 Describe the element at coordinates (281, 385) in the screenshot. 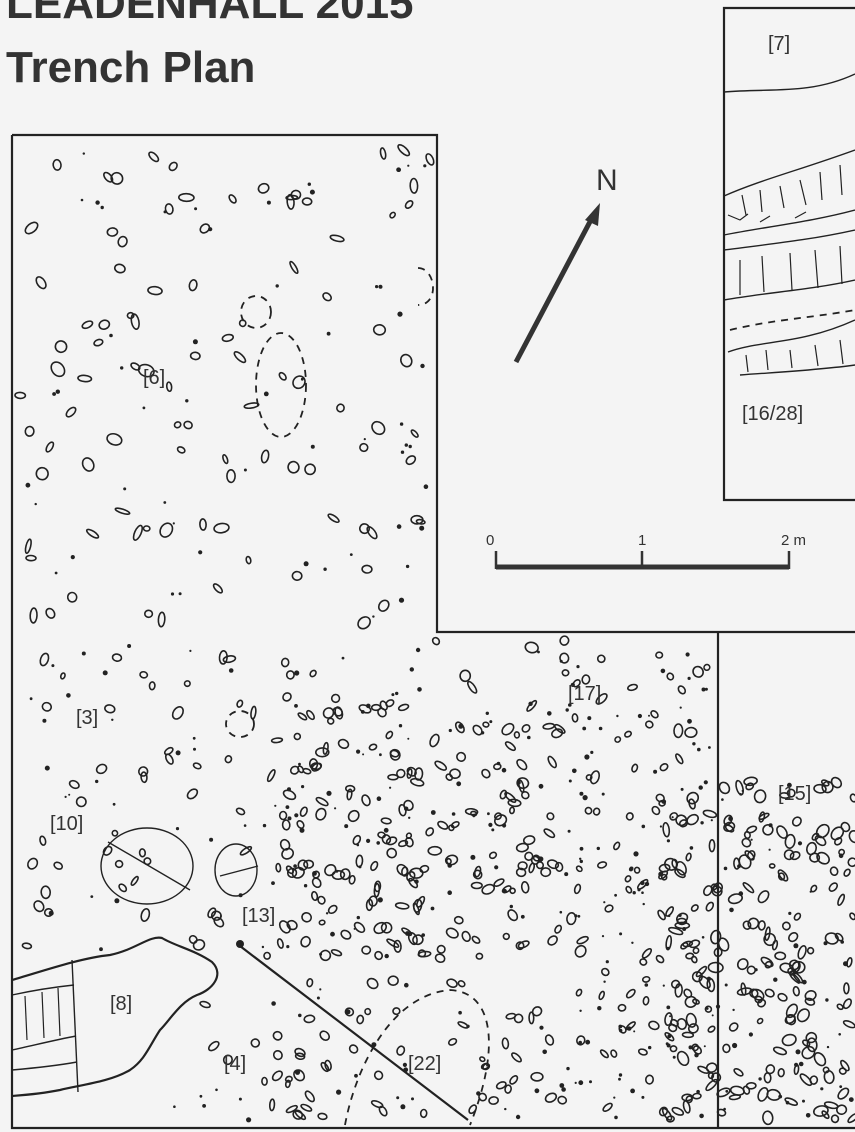

I see `dashed-feature-a` at that location.